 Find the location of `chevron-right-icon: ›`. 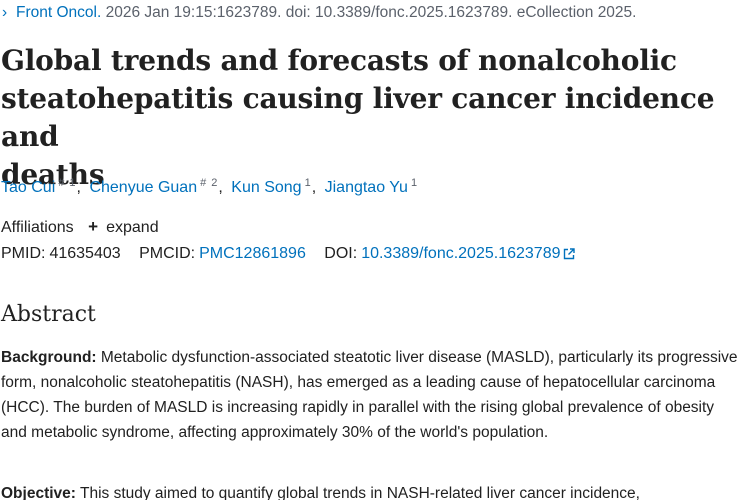

chevron-right-icon: › is located at coordinates (5, 12).